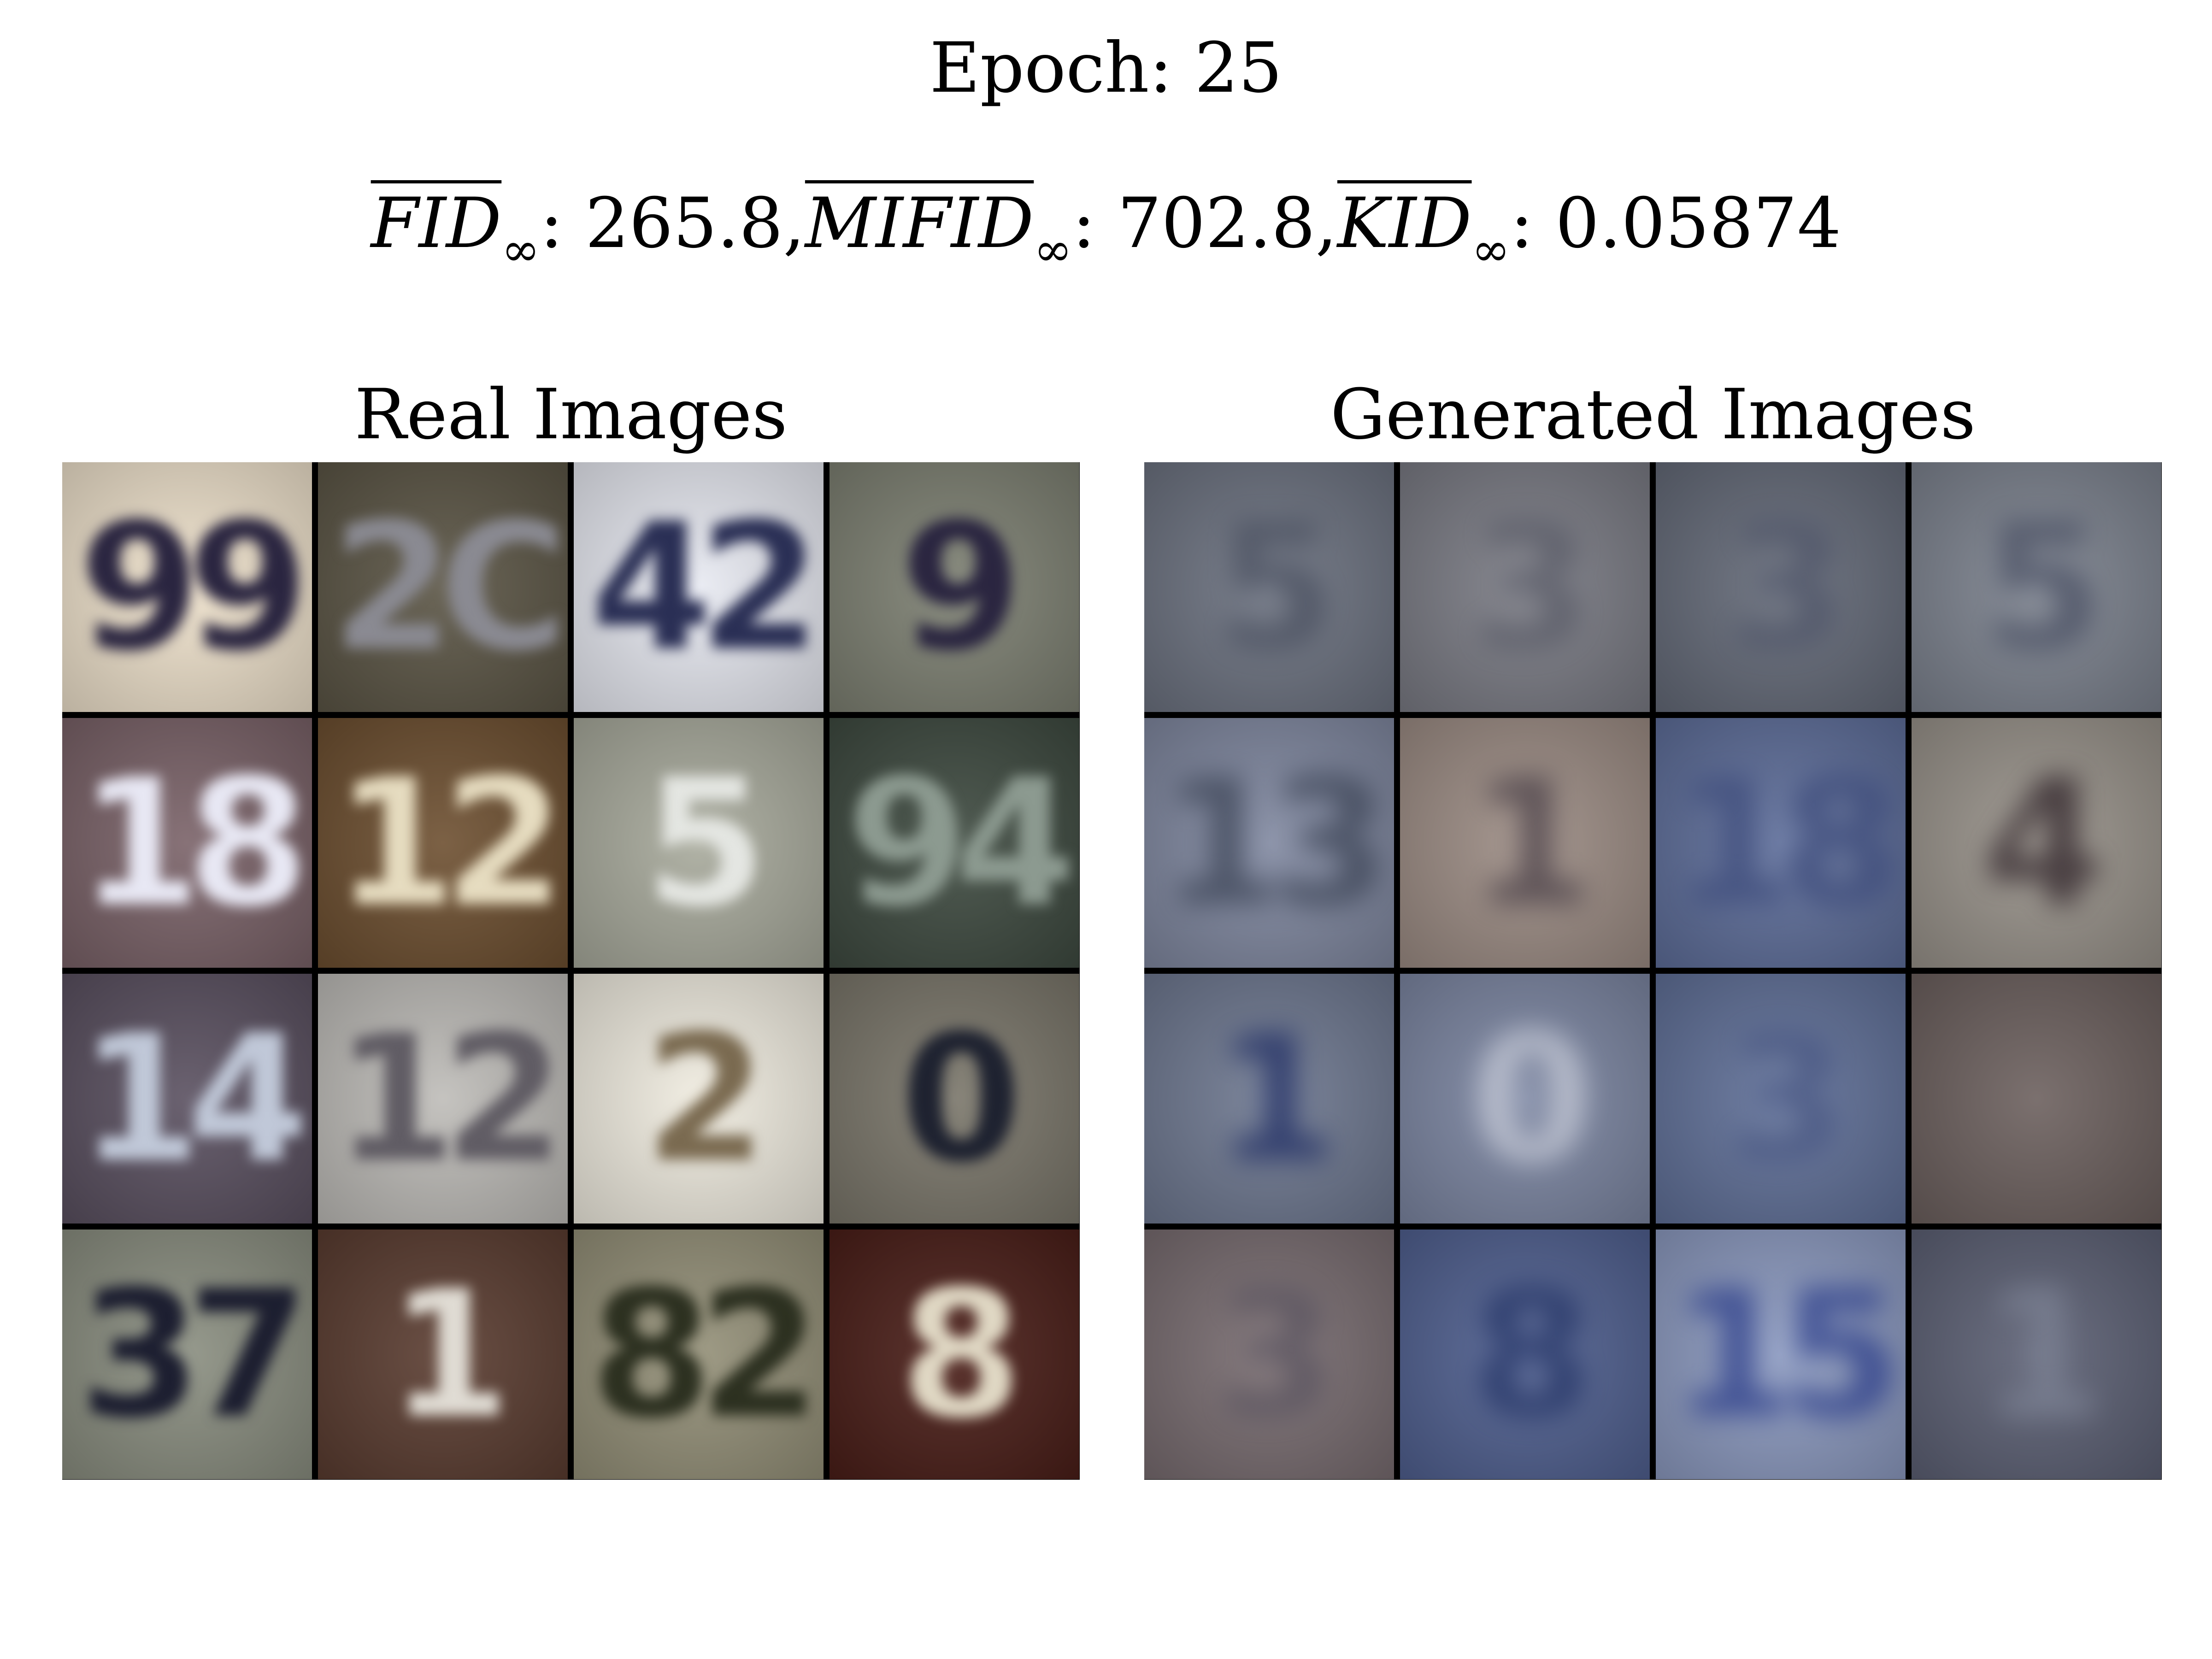 The width and height of the screenshot is (2212, 1659). I want to click on kid-metric: KID∞: 0.05874, so click(1589, 237).